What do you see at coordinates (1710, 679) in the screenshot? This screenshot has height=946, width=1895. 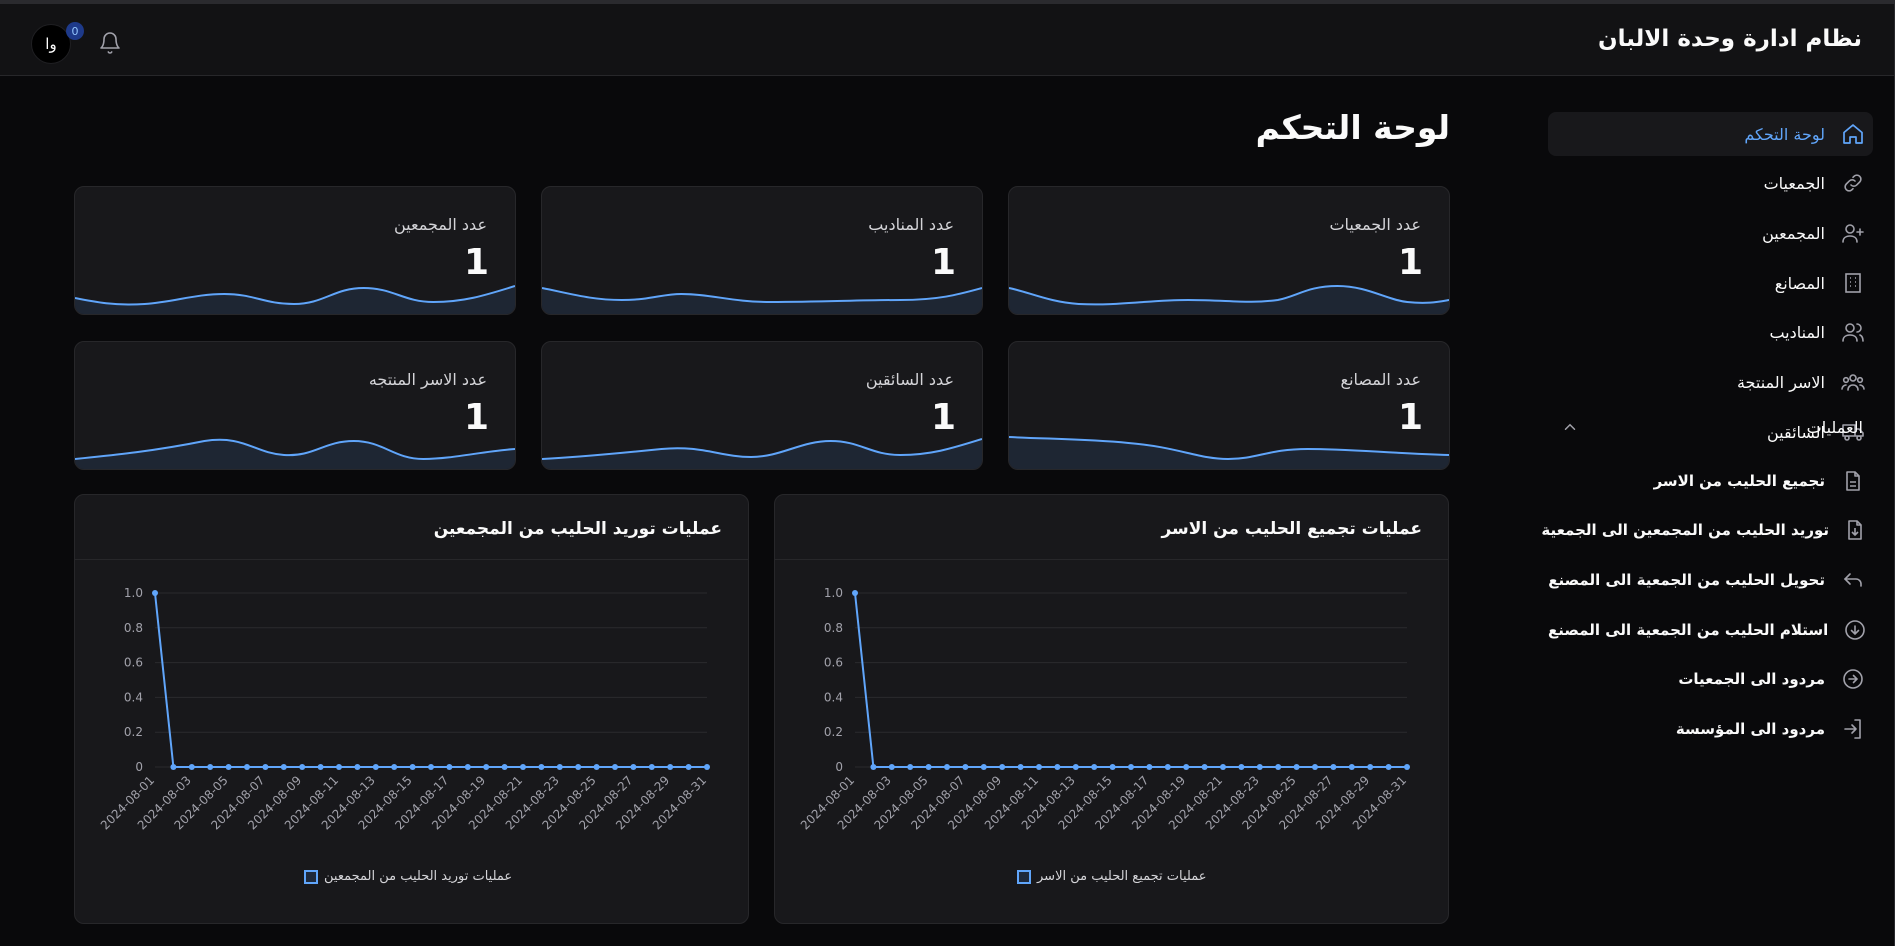 I see `sidebar-item-return-to-associations: مردود الى الجمعيات` at bounding box center [1710, 679].